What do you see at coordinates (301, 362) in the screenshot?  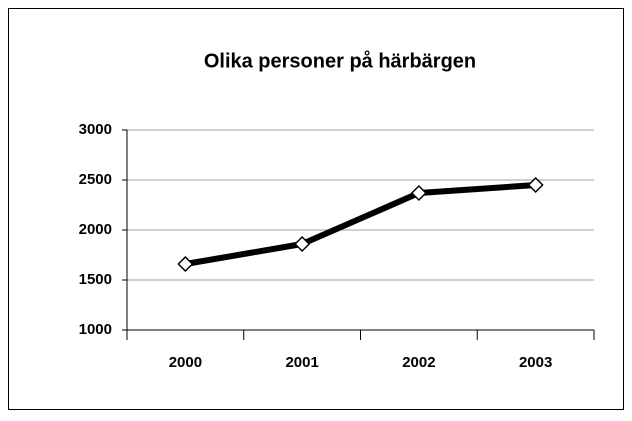 I see `x-tick-label: 2001` at bounding box center [301, 362].